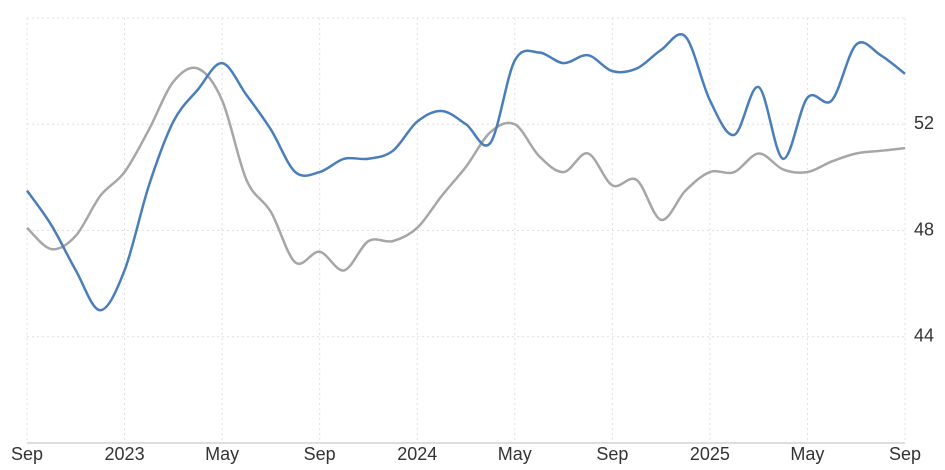  What do you see at coordinates (924, 336) in the screenshot?
I see `y-tick-label: 44` at bounding box center [924, 336].